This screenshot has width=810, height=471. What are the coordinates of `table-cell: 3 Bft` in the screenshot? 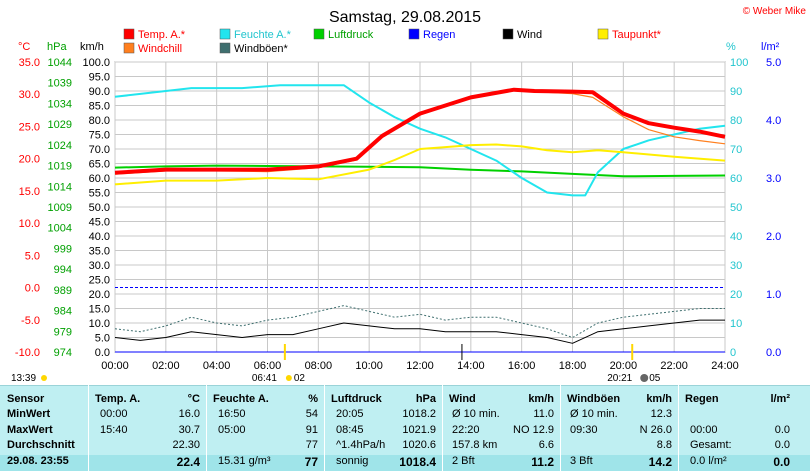 It's located at (581, 460).